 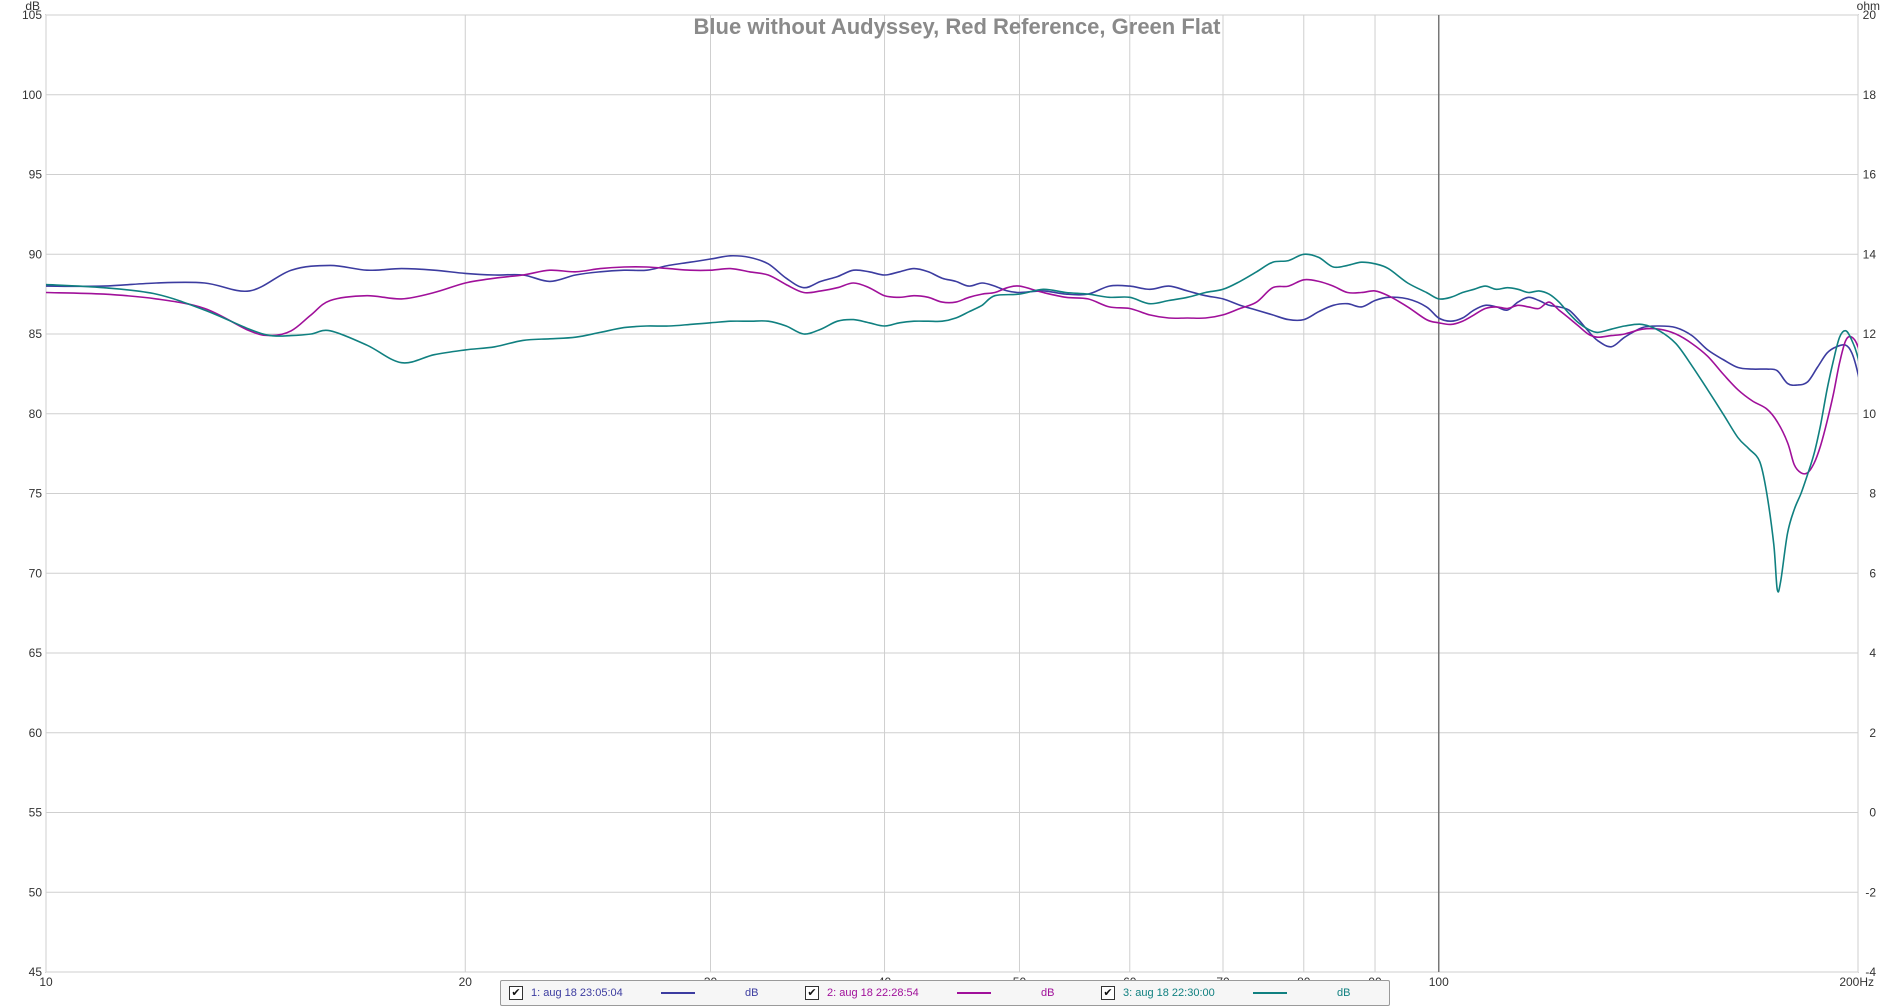 I want to click on legend-item-3: ✔ 3: aug 18 22:30:00 dB, so click(x=1241, y=993).